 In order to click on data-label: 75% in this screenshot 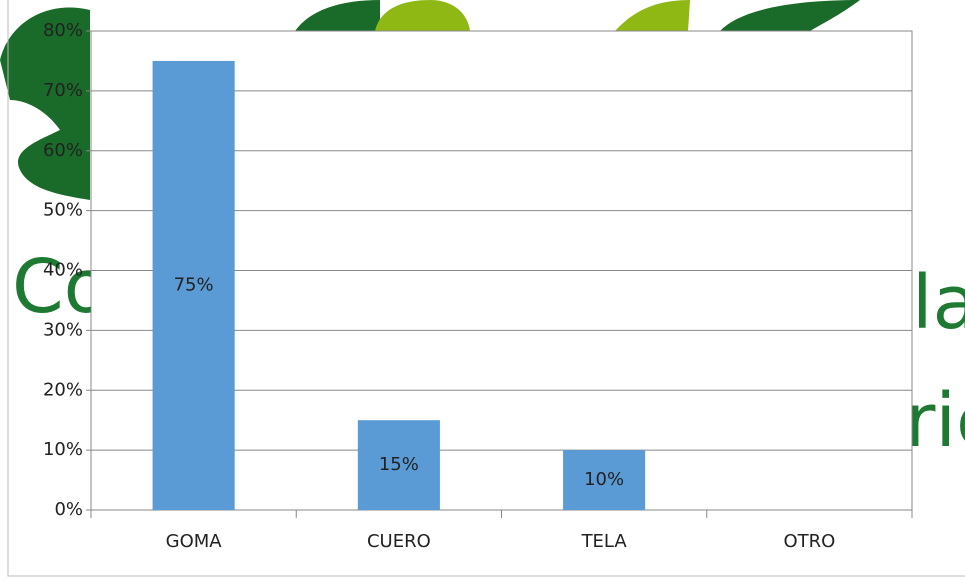, I will do `click(194, 284)`.